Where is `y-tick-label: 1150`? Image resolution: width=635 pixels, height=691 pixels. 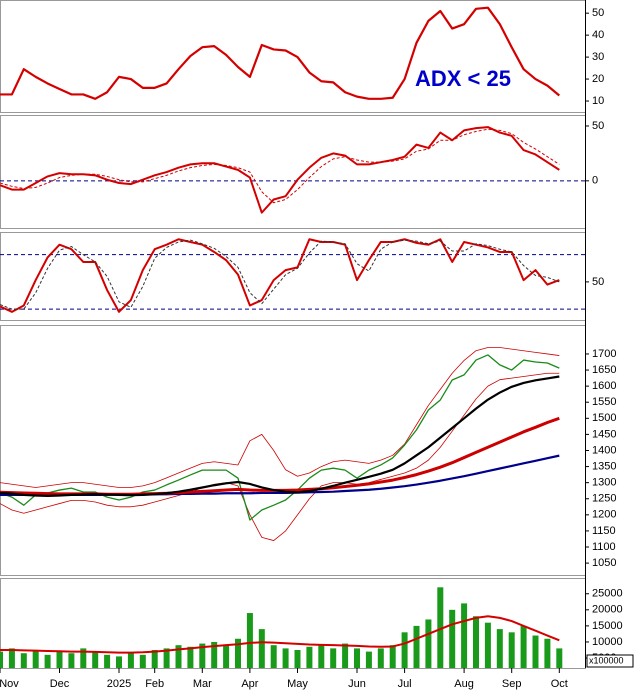 y-tick-label: 1150 is located at coordinates (604, 531).